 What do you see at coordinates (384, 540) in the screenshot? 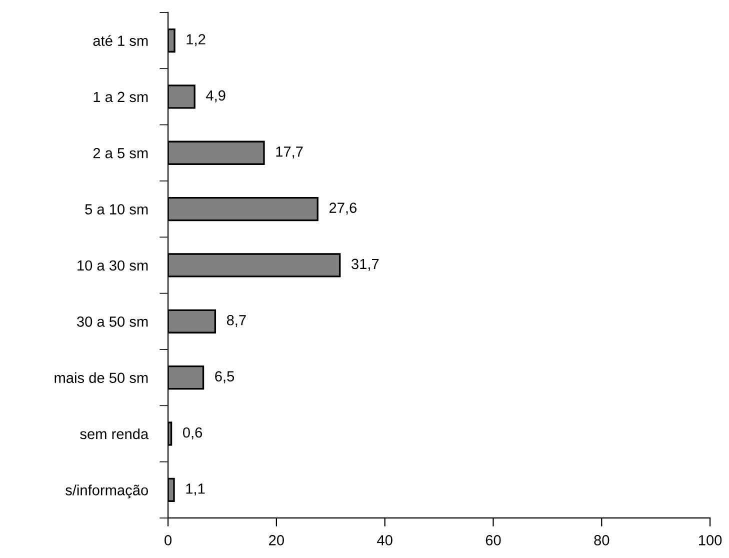
I see `x-tick-label: 40` at bounding box center [384, 540].